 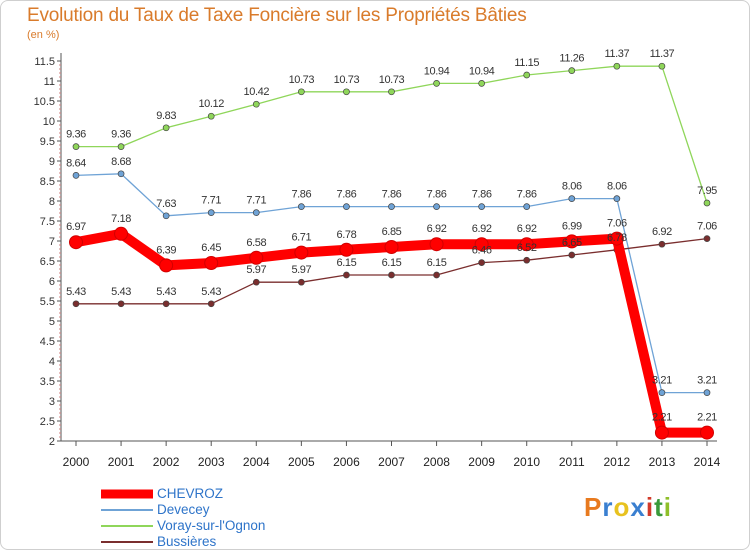 What do you see at coordinates (183, 509) in the screenshot?
I see `legend-label: Devecey` at bounding box center [183, 509].